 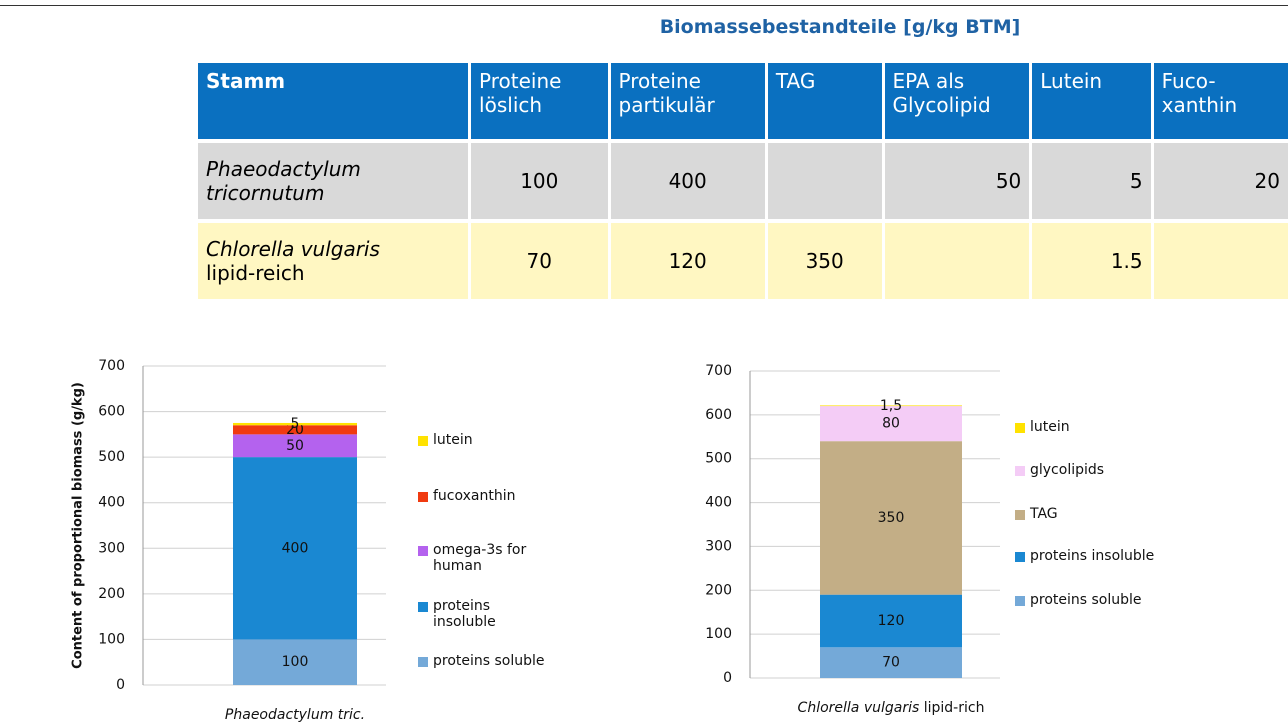 I want to click on table-cell: 5, so click(x=1091, y=181).